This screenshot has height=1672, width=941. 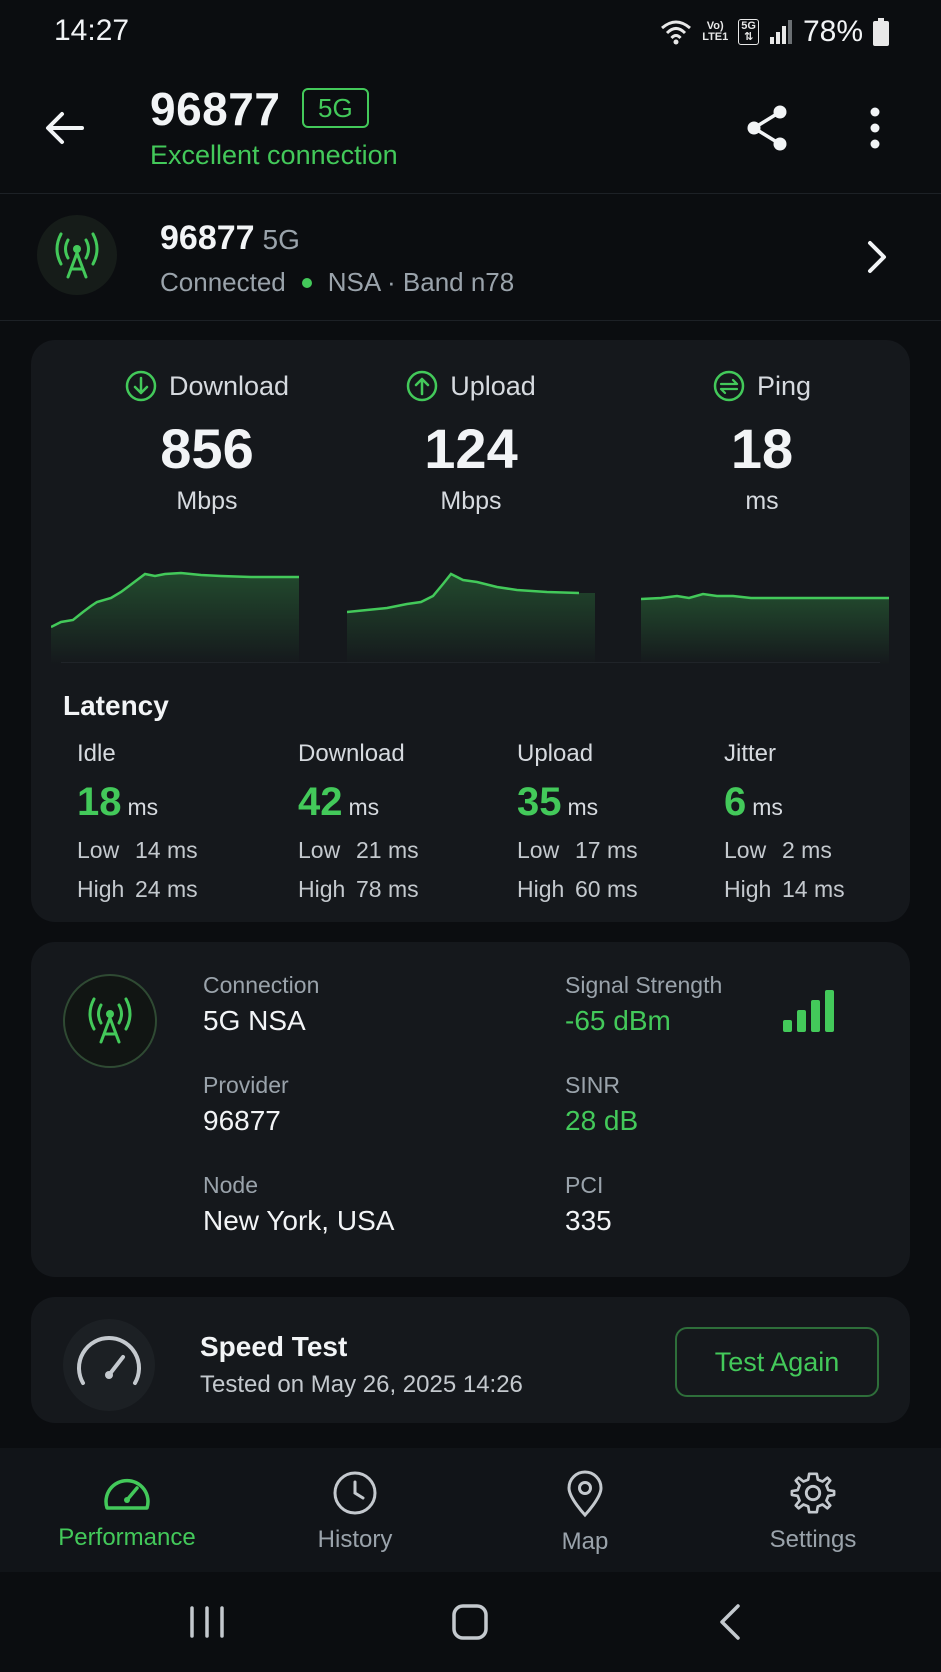 What do you see at coordinates (762, 448) in the screenshot?
I see `ping-value: 18` at bounding box center [762, 448].